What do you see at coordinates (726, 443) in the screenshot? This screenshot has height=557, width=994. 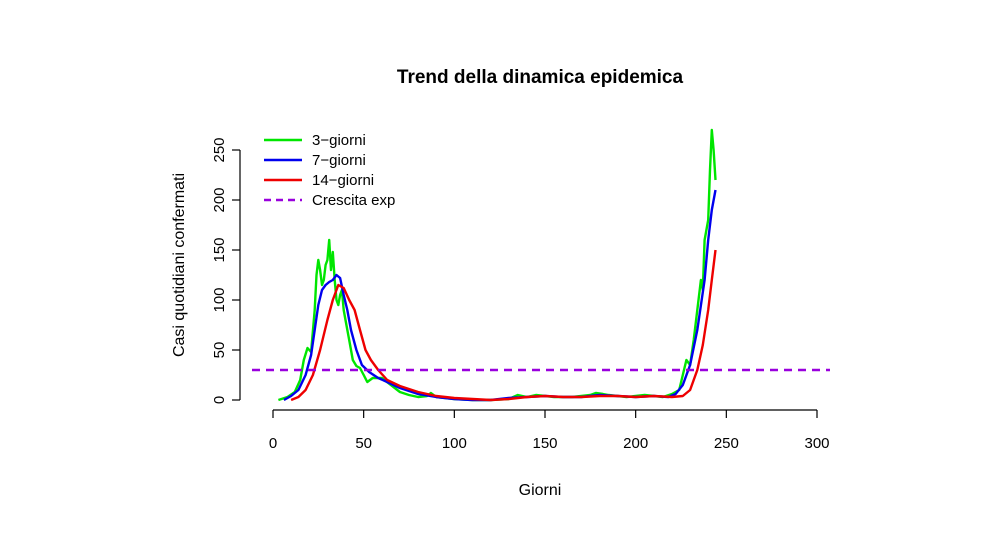 I see `x-tick-label: 250` at bounding box center [726, 443].